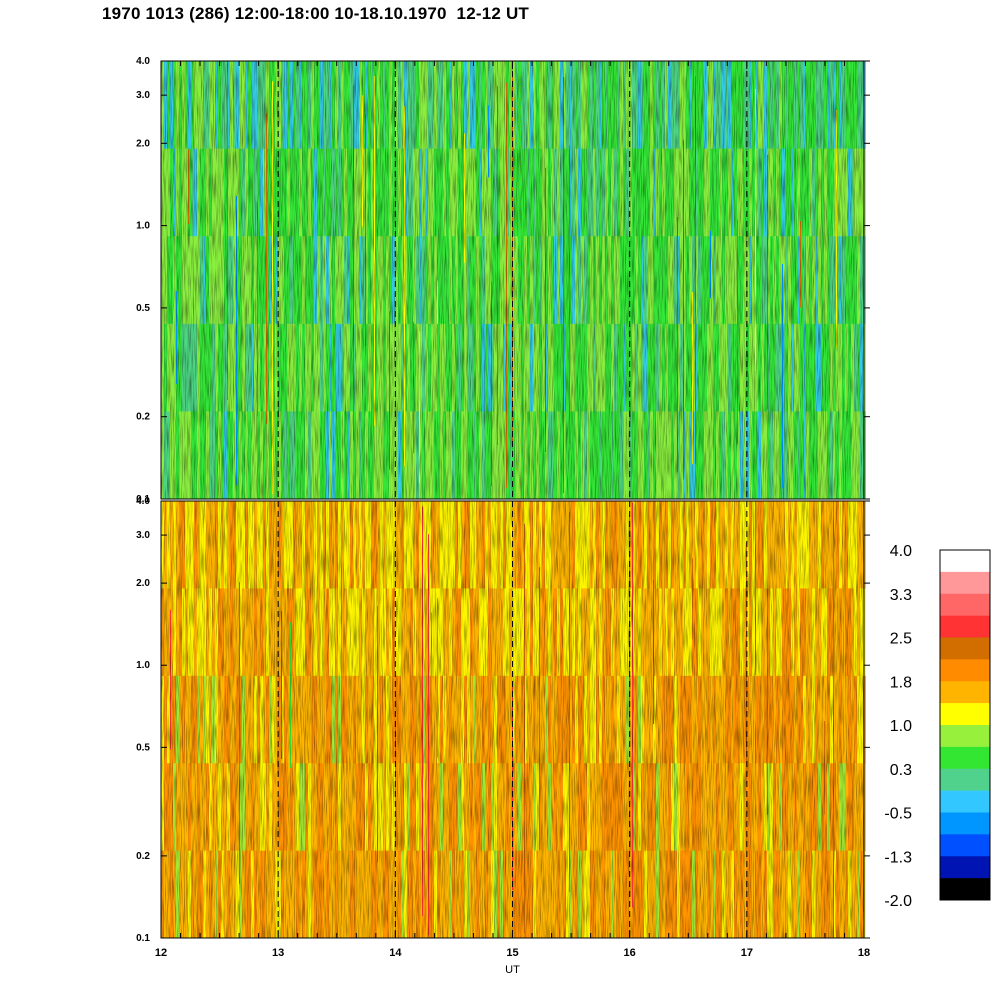 The height and width of the screenshot is (1000, 1000). I want to click on colorbar-label: -2.0, so click(898, 901).